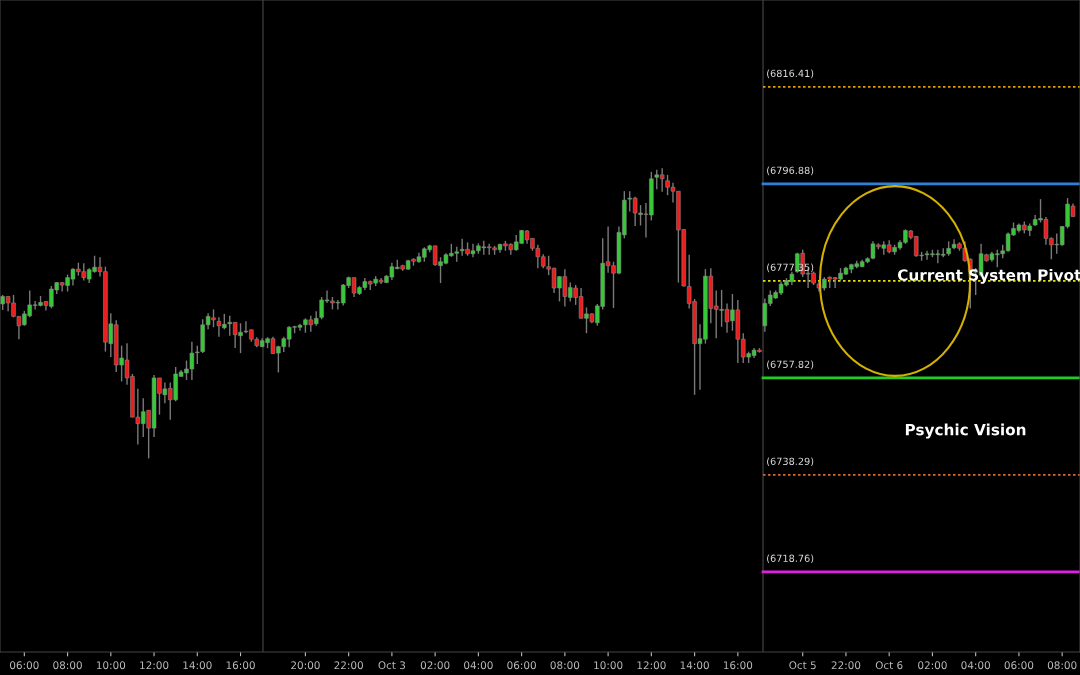  I want to click on ref-line-label: (6718.76), so click(790, 559).